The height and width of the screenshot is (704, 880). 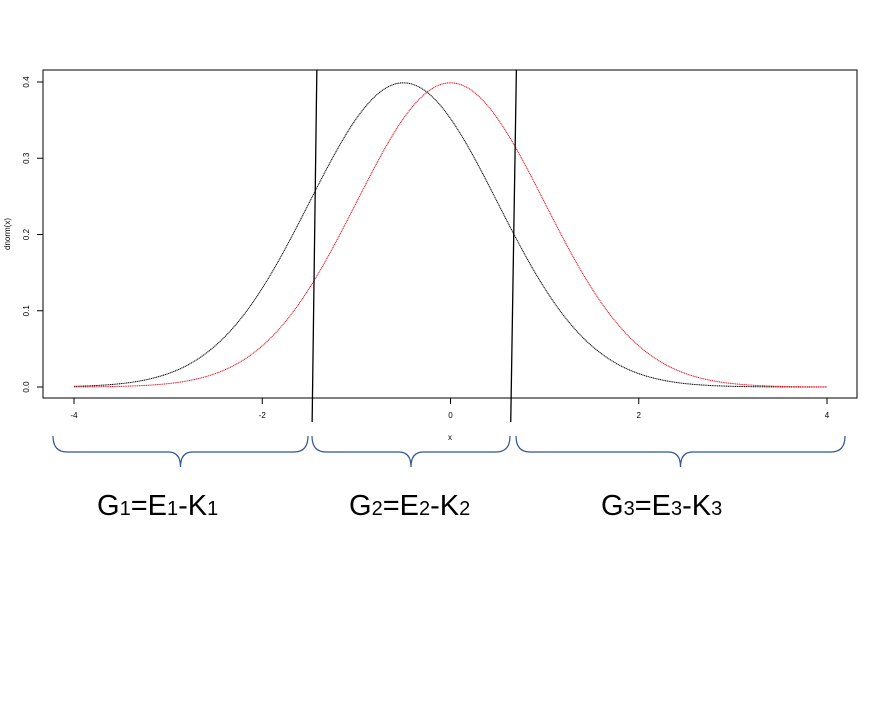 I want to click on x-tick-label-3: 2, so click(x=639, y=415).